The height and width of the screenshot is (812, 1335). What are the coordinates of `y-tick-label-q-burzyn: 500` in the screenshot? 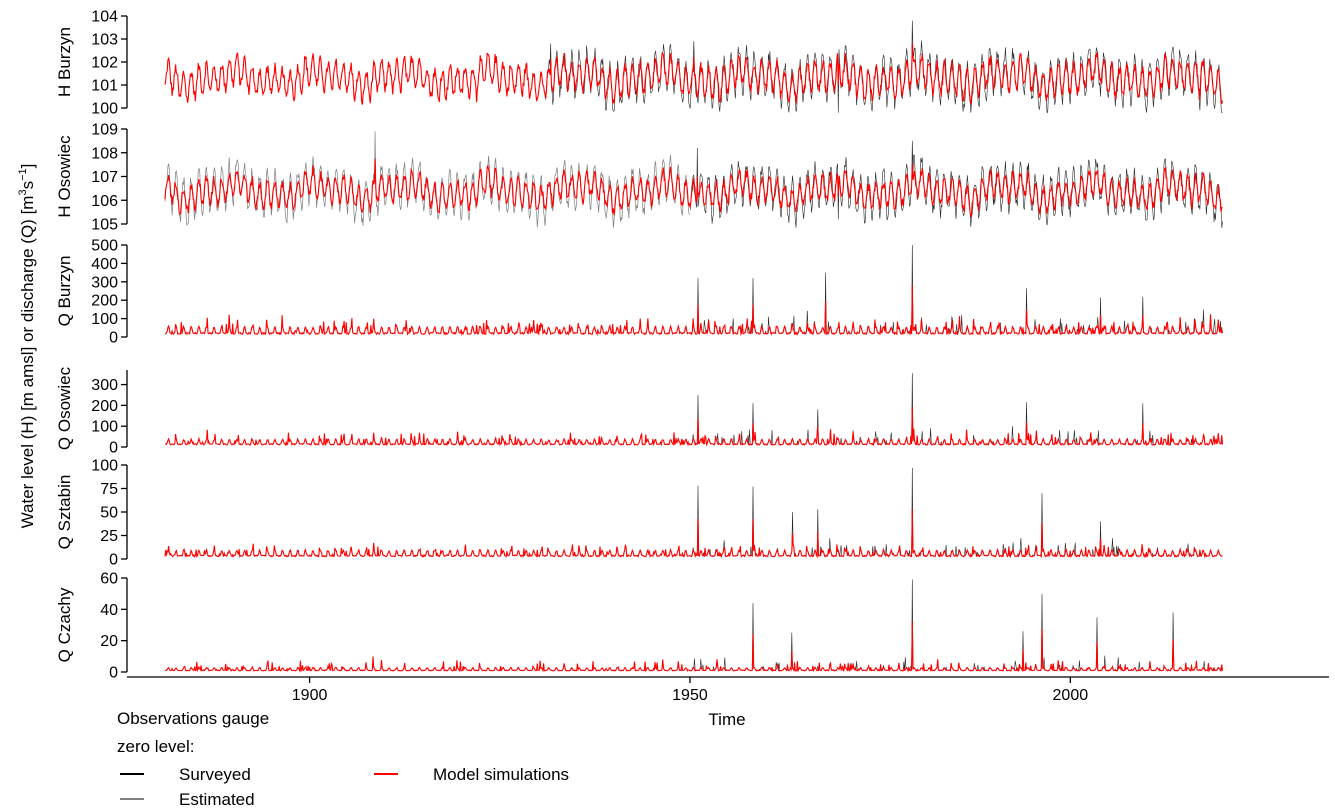 It's located at (104, 246).